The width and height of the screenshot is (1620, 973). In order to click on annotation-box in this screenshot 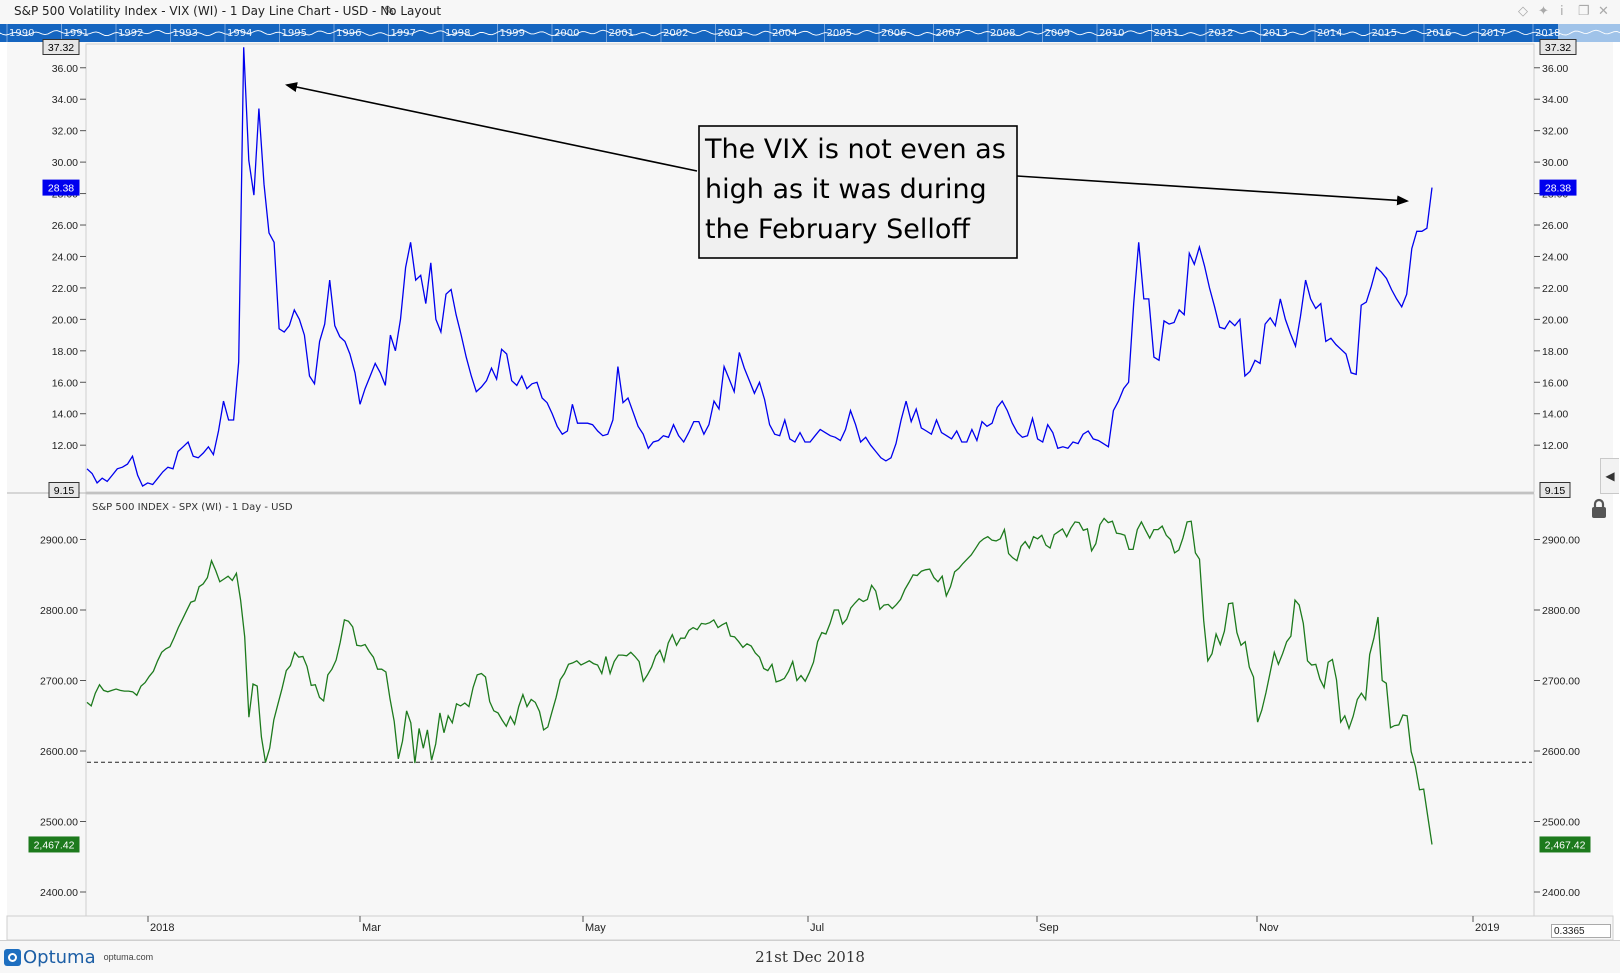, I will do `click(858, 192)`.